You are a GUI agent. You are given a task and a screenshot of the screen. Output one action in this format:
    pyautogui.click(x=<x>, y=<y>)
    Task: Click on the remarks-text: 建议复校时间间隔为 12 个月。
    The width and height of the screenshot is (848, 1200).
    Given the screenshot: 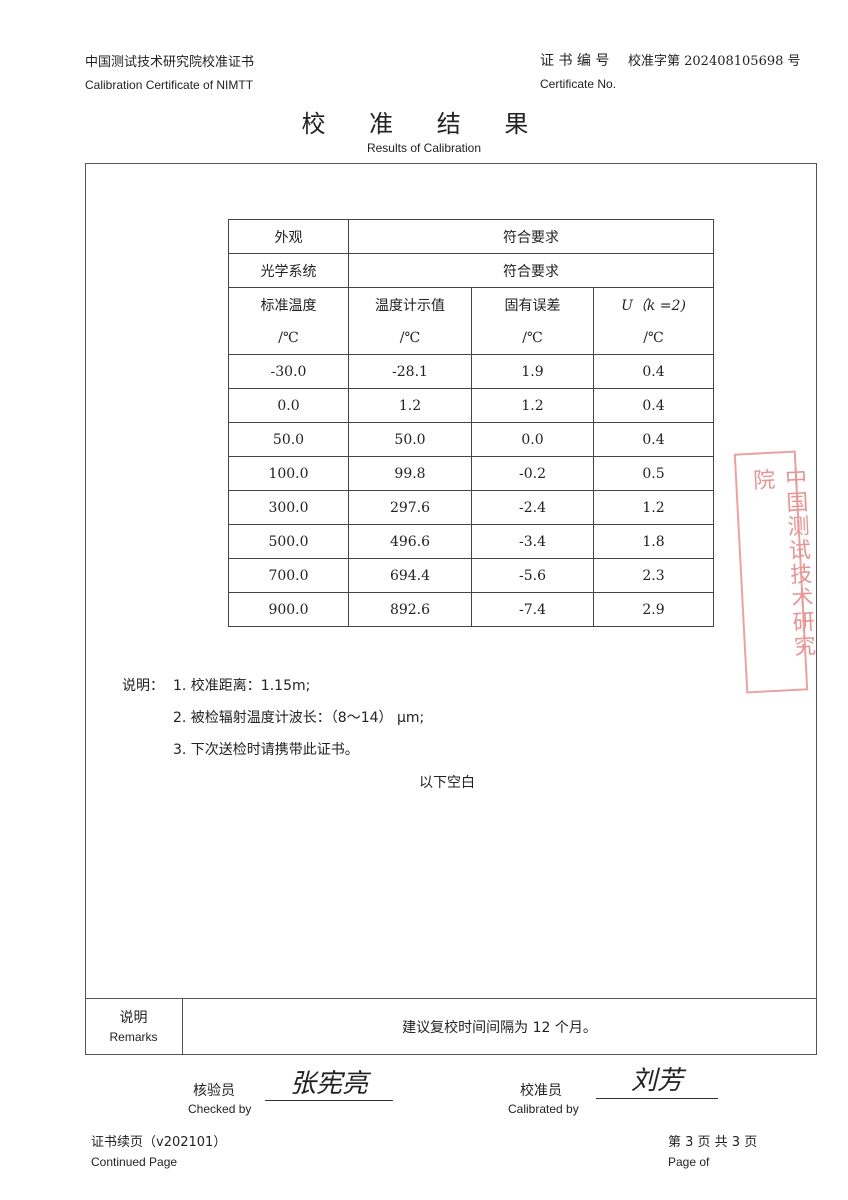 What is the action you would take?
    pyautogui.click(x=499, y=1028)
    